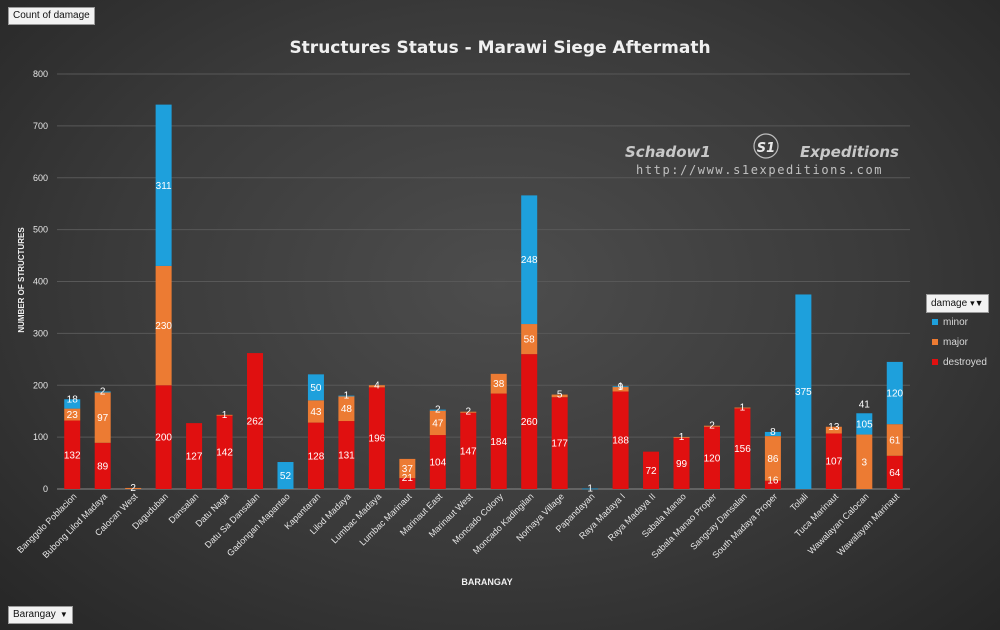 Image resolution: width=1000 pixels, height=630 pixels. I want to click on data-label: 37, so click(408, 469).